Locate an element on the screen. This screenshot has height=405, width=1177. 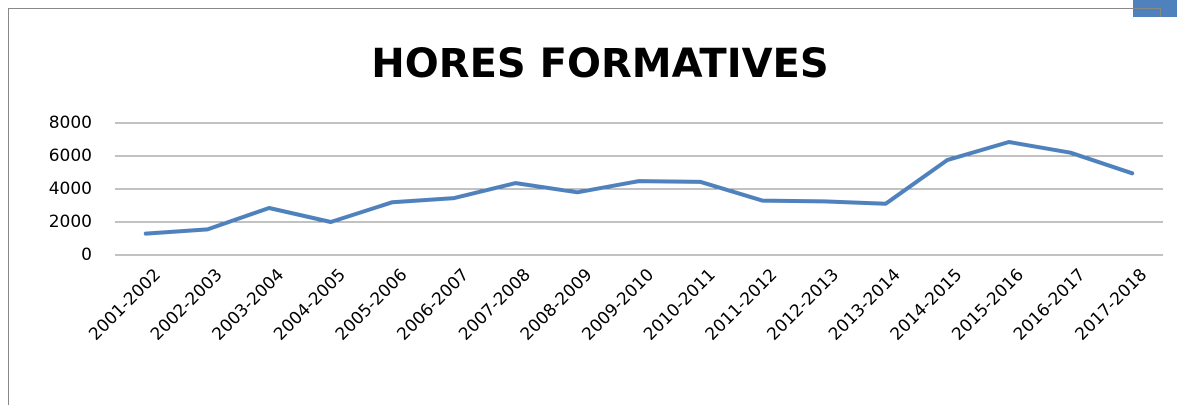
y-tick-label: 0 is located at coordinates (86, 255).